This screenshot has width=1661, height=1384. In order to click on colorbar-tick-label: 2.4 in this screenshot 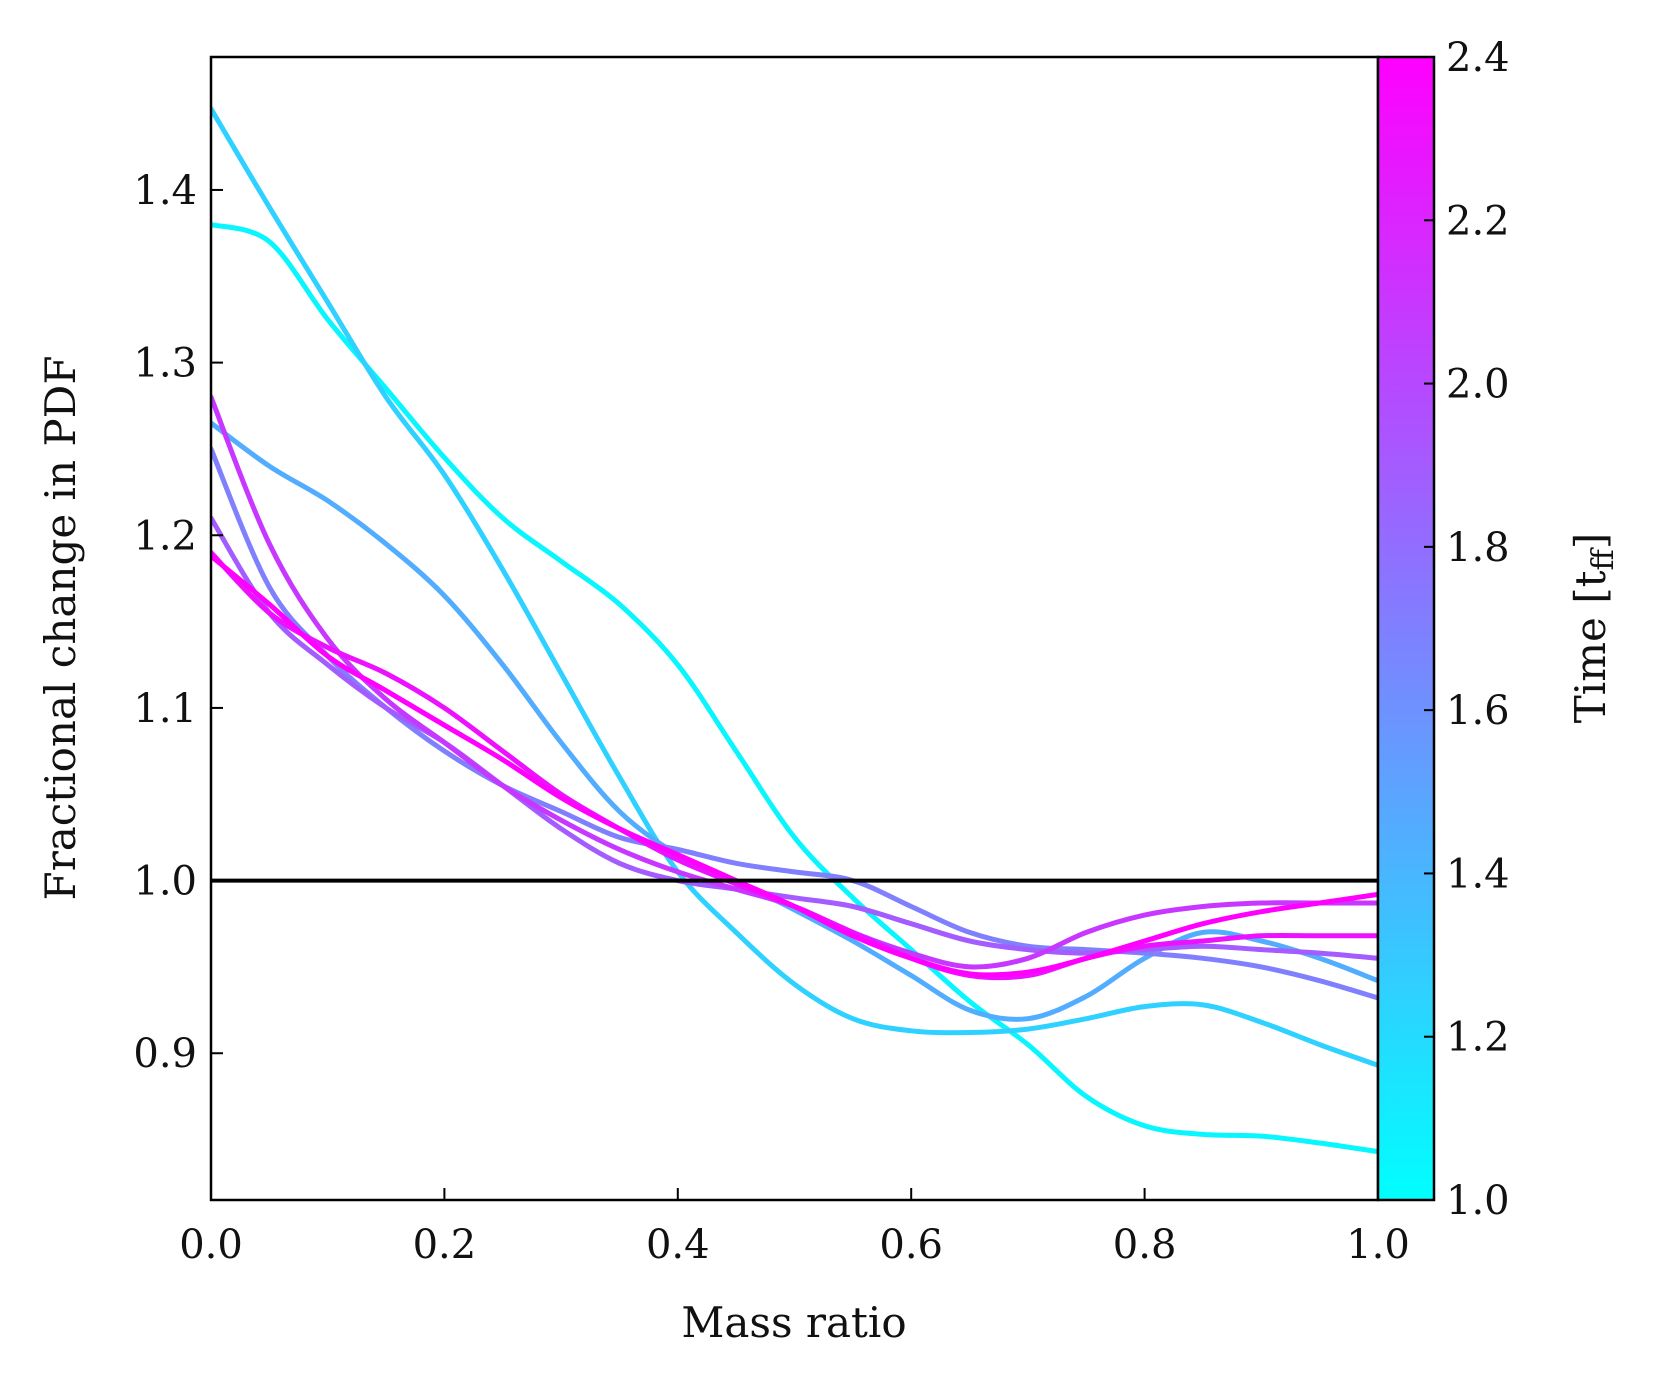, I will do `click(1478, 58)`.